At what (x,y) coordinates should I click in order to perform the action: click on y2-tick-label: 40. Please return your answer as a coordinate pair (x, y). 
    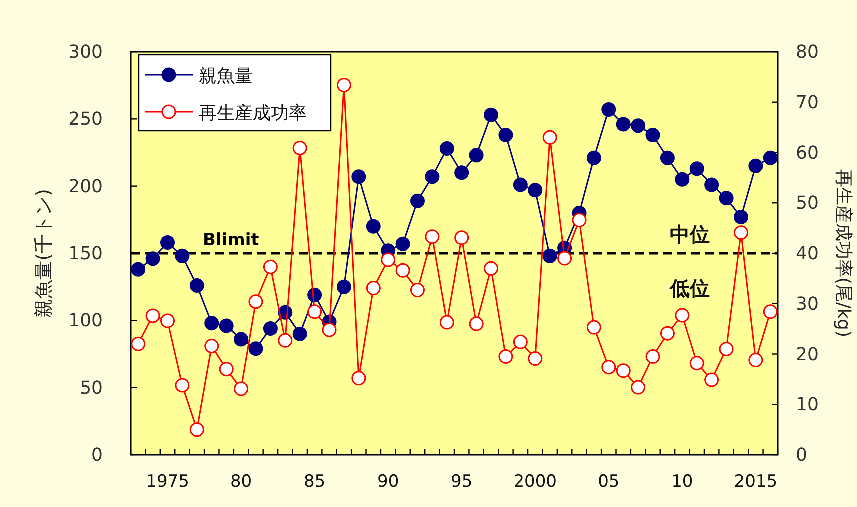
    Looking at the image, I should click on (807, 254).